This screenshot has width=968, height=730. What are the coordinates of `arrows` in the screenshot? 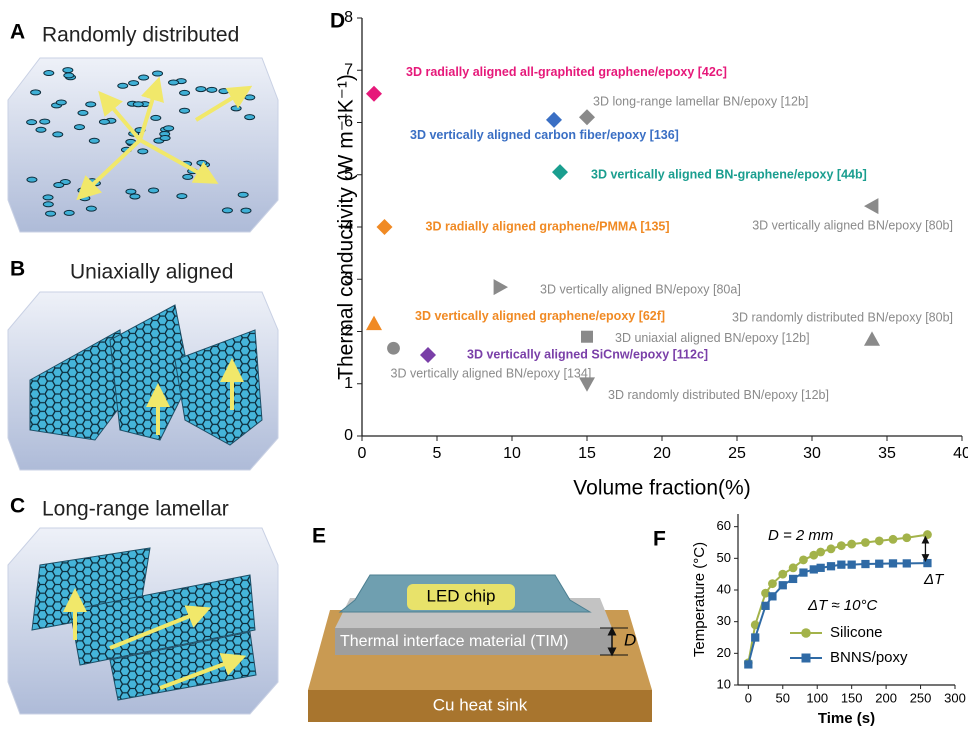 It's located at (195, 396).